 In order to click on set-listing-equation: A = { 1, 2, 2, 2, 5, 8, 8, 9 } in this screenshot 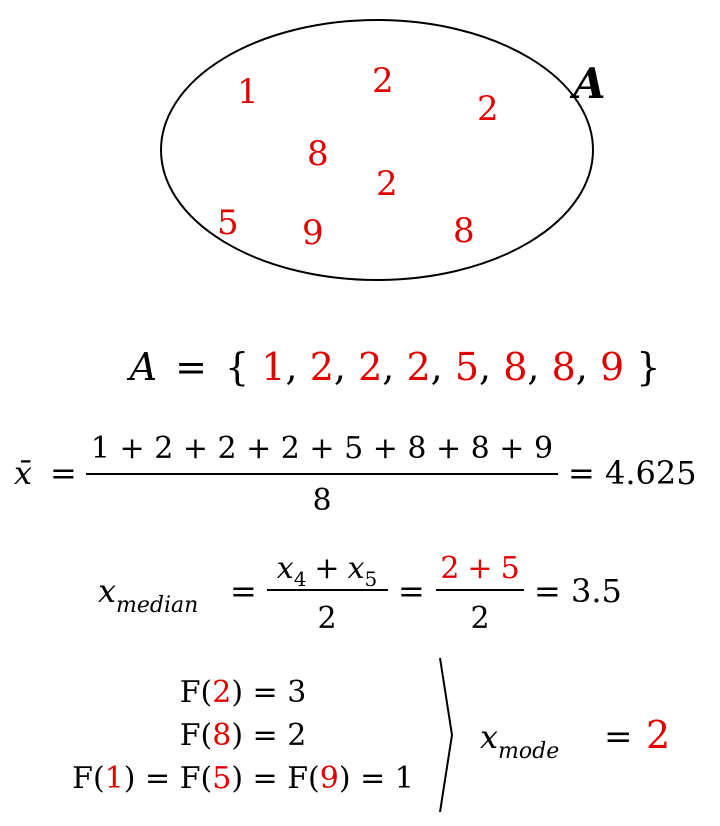, I will do `click(394, 367)`.